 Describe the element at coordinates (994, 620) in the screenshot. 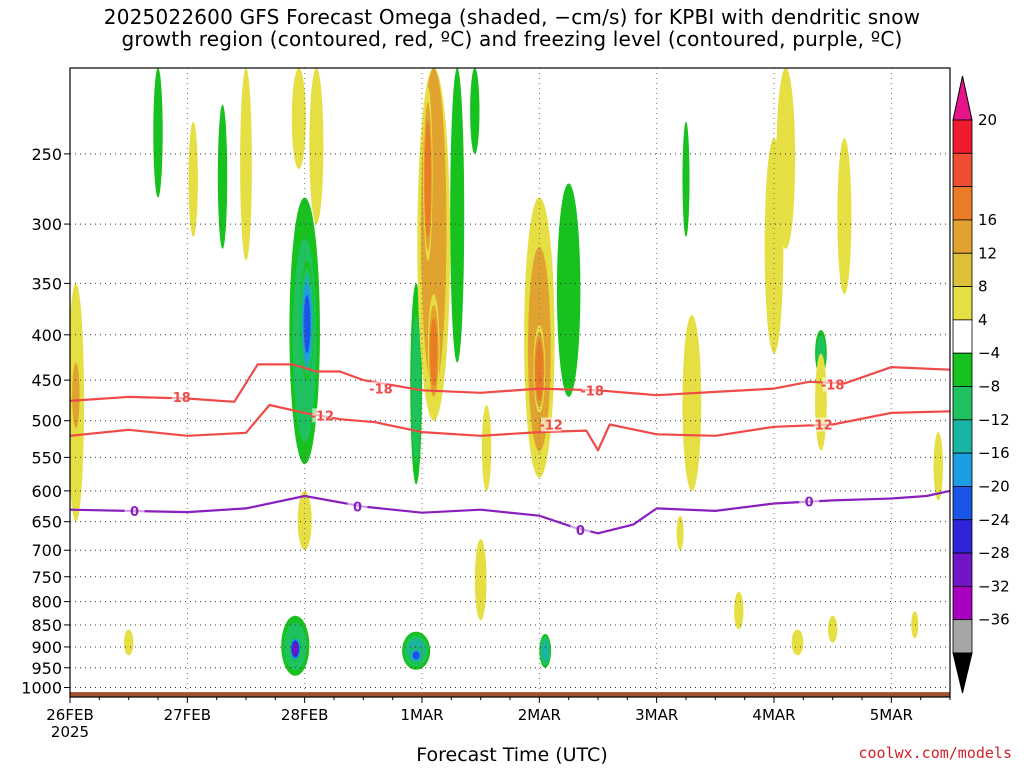

I see `colorbar-label: −36` at that location.